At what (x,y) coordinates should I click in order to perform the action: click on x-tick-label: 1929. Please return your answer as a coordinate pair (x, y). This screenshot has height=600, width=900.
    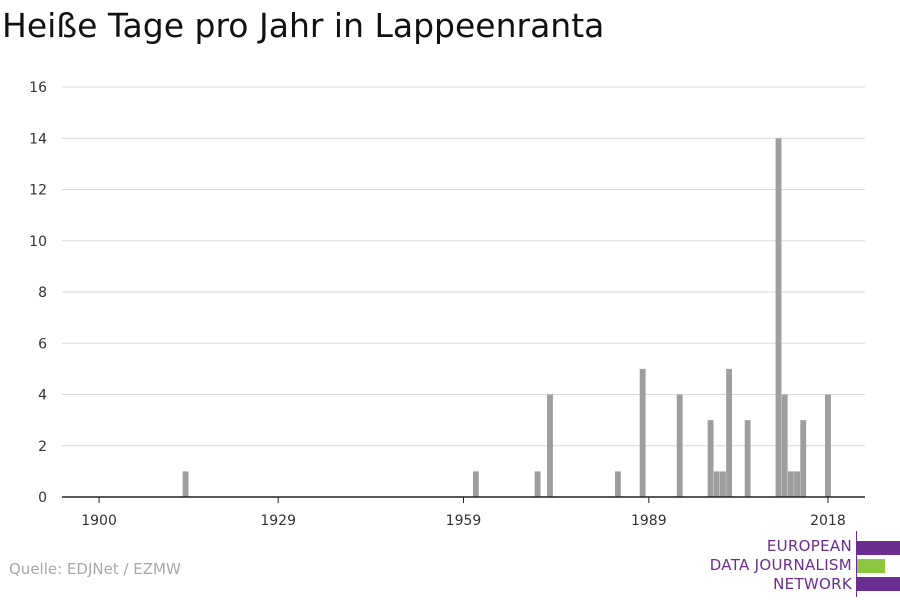
    Looking at the image, I should click on (278, 521).